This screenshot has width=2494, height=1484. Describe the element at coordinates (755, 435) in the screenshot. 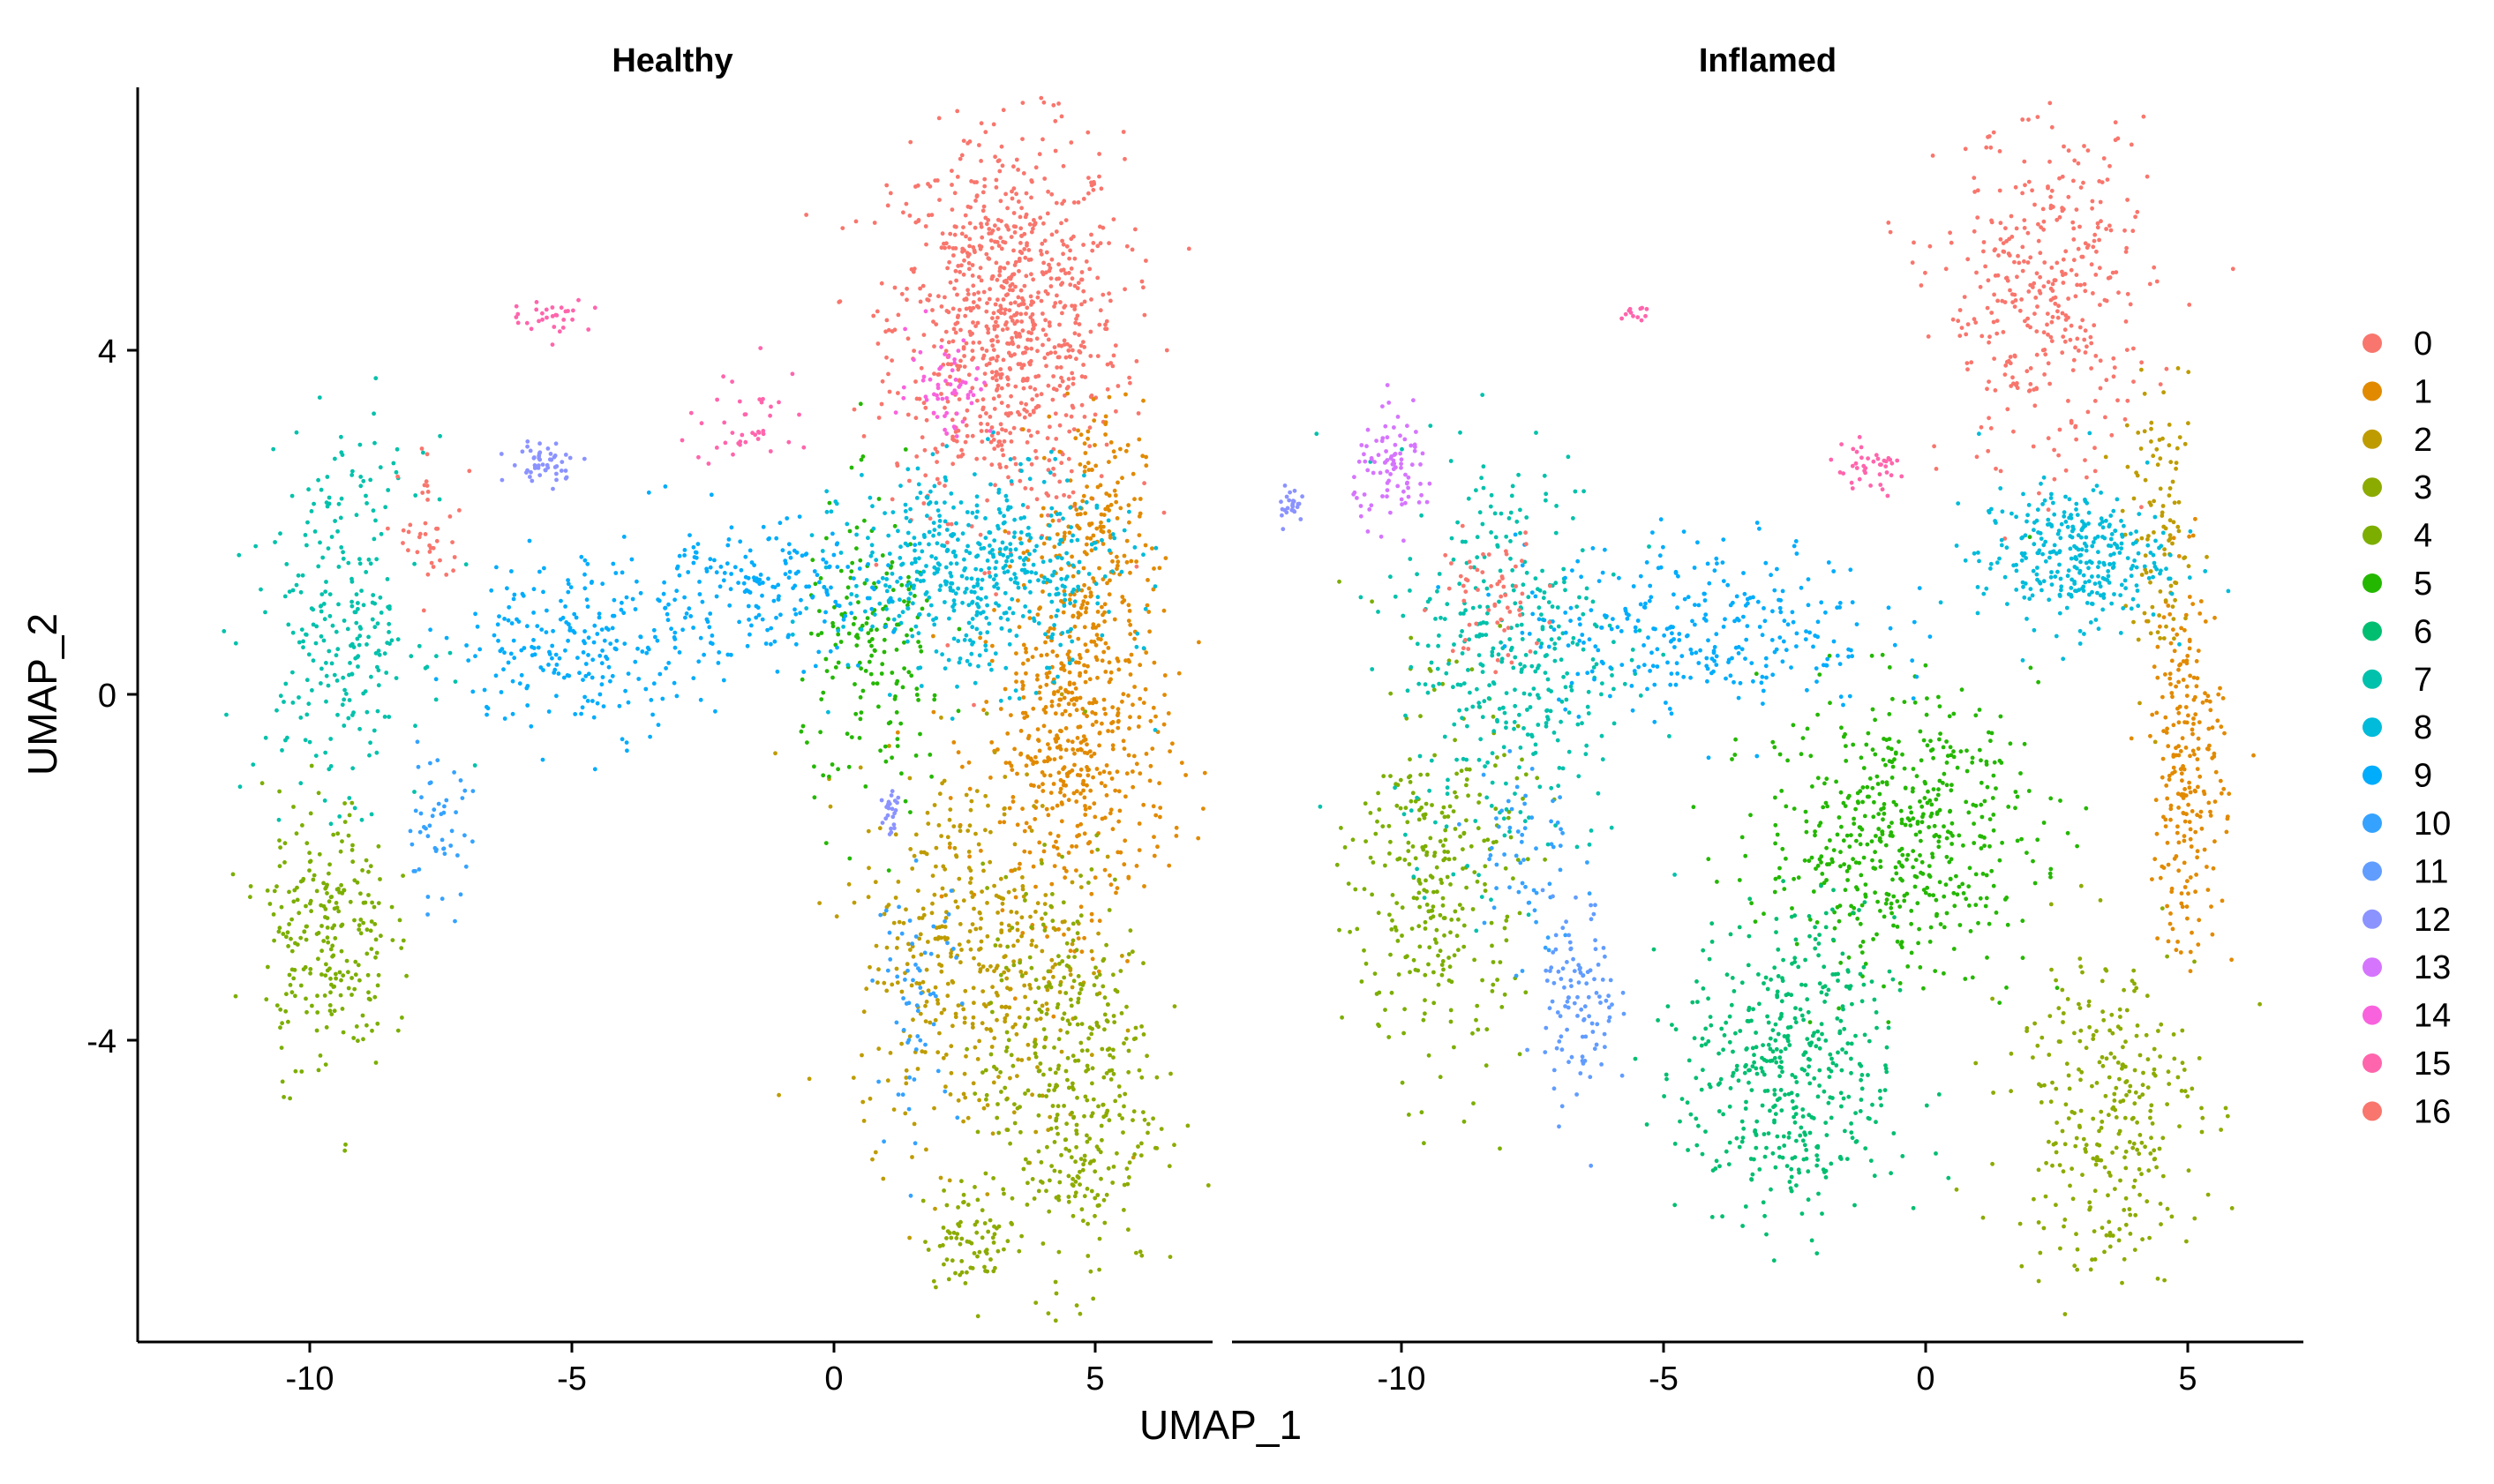

I see `cluster-15-point` at that location.